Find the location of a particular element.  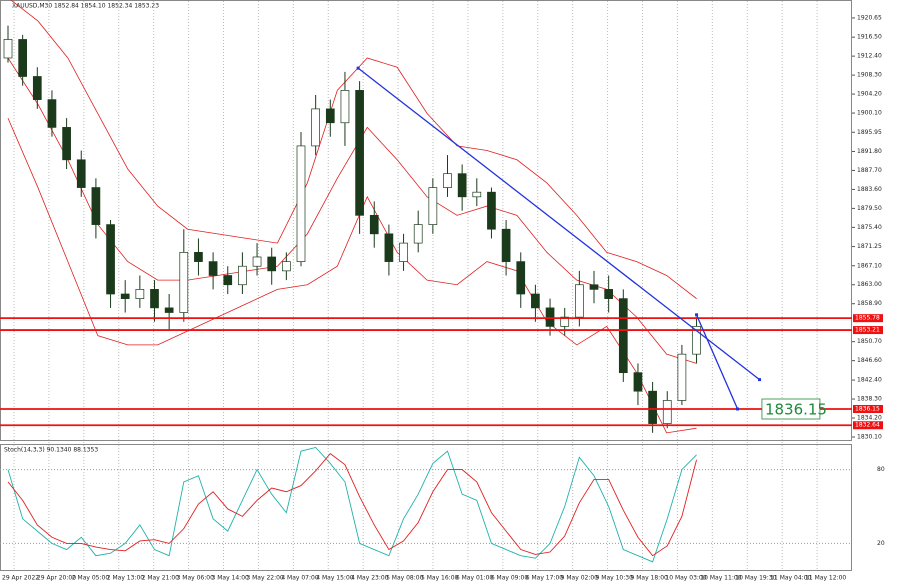

y-tick-label: 1920.65 is located at coordinates (869, 17).